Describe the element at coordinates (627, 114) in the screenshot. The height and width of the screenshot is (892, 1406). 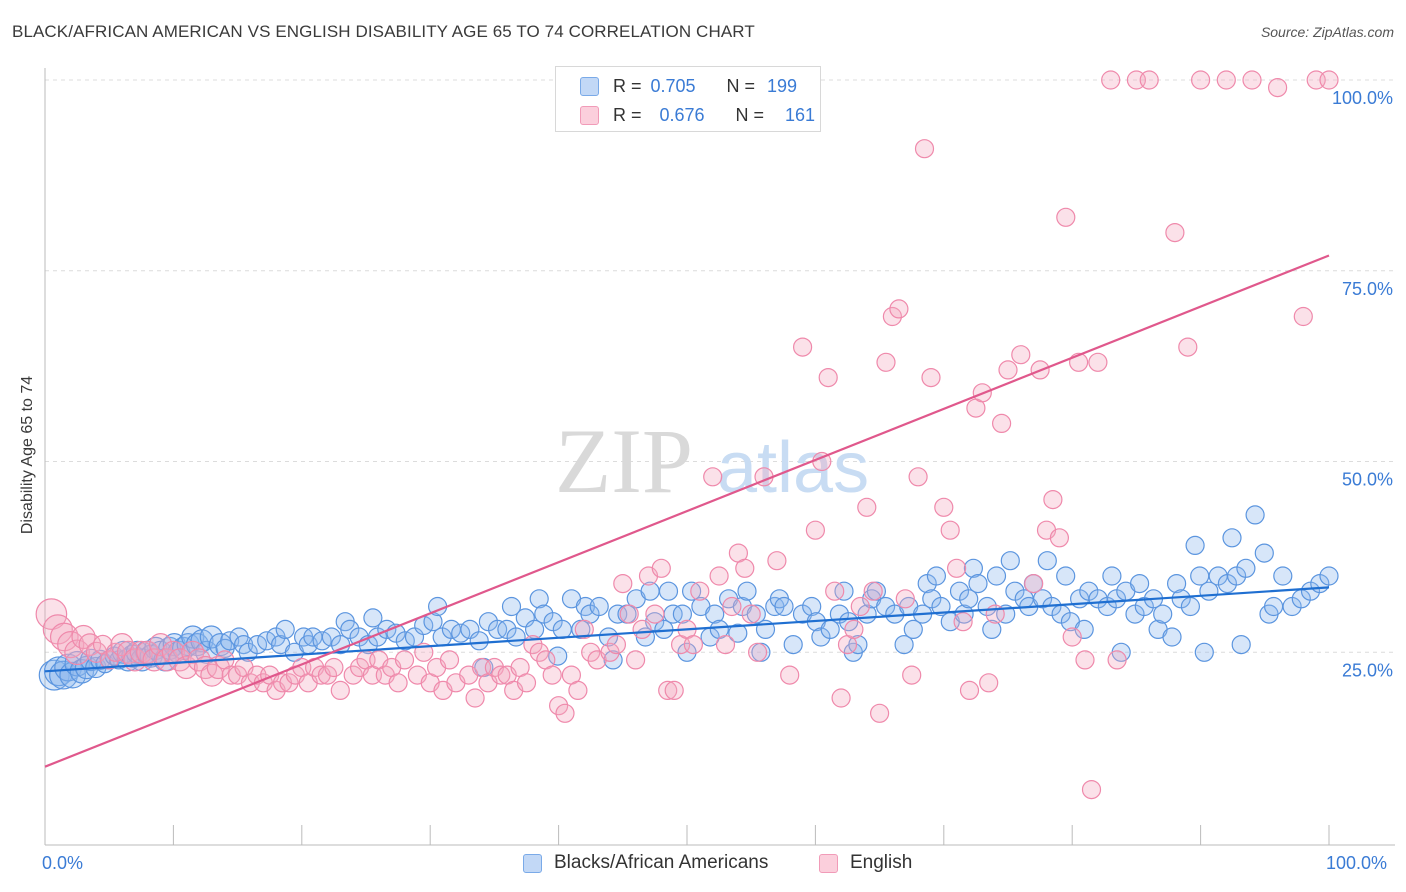
I see `legend-r-label: R =` at that location.